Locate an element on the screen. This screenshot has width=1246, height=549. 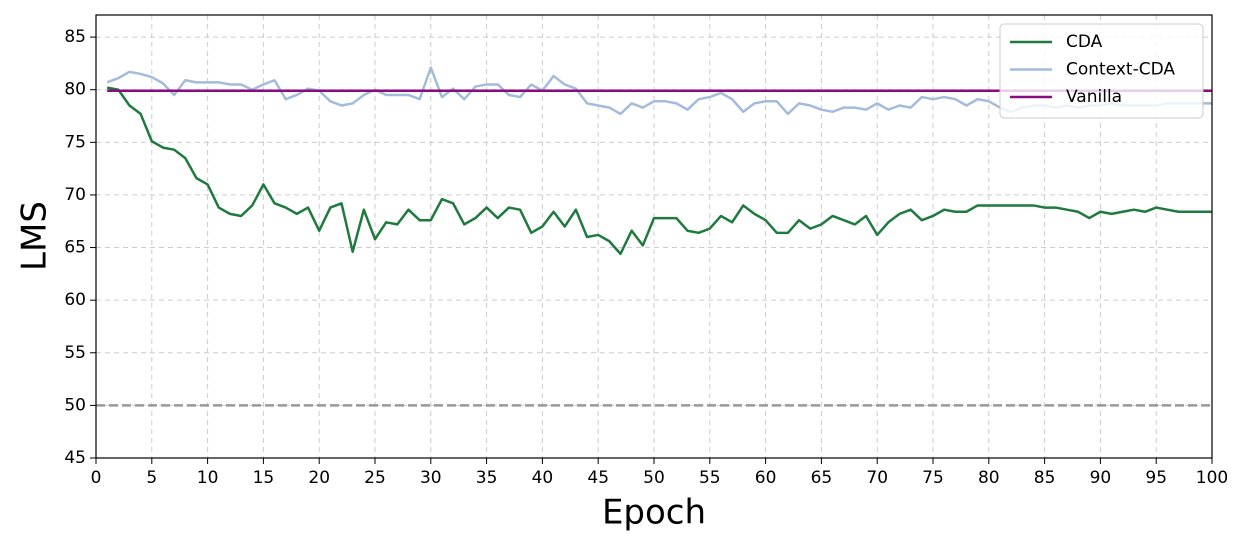
x-tick-label: 80 is located at coordinates (989, 478).